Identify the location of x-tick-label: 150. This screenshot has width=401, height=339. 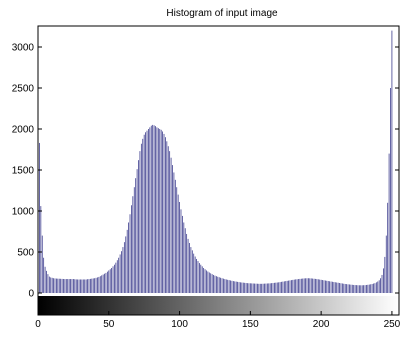
(250, 324).